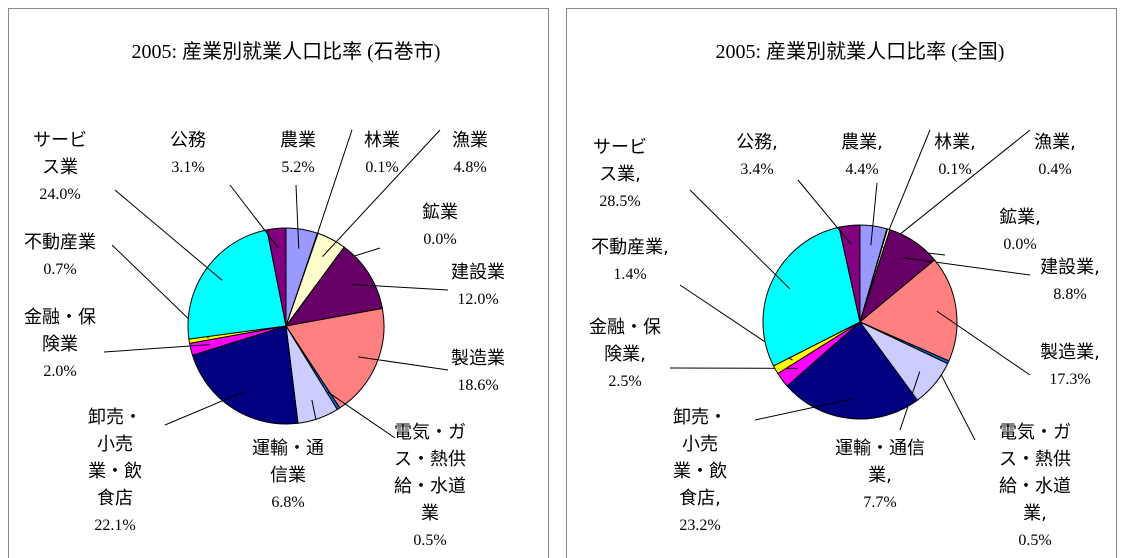  I want to click on data-label: 電気・ガス・熱供給・水道業, 0.5%, so click(1035, 487).